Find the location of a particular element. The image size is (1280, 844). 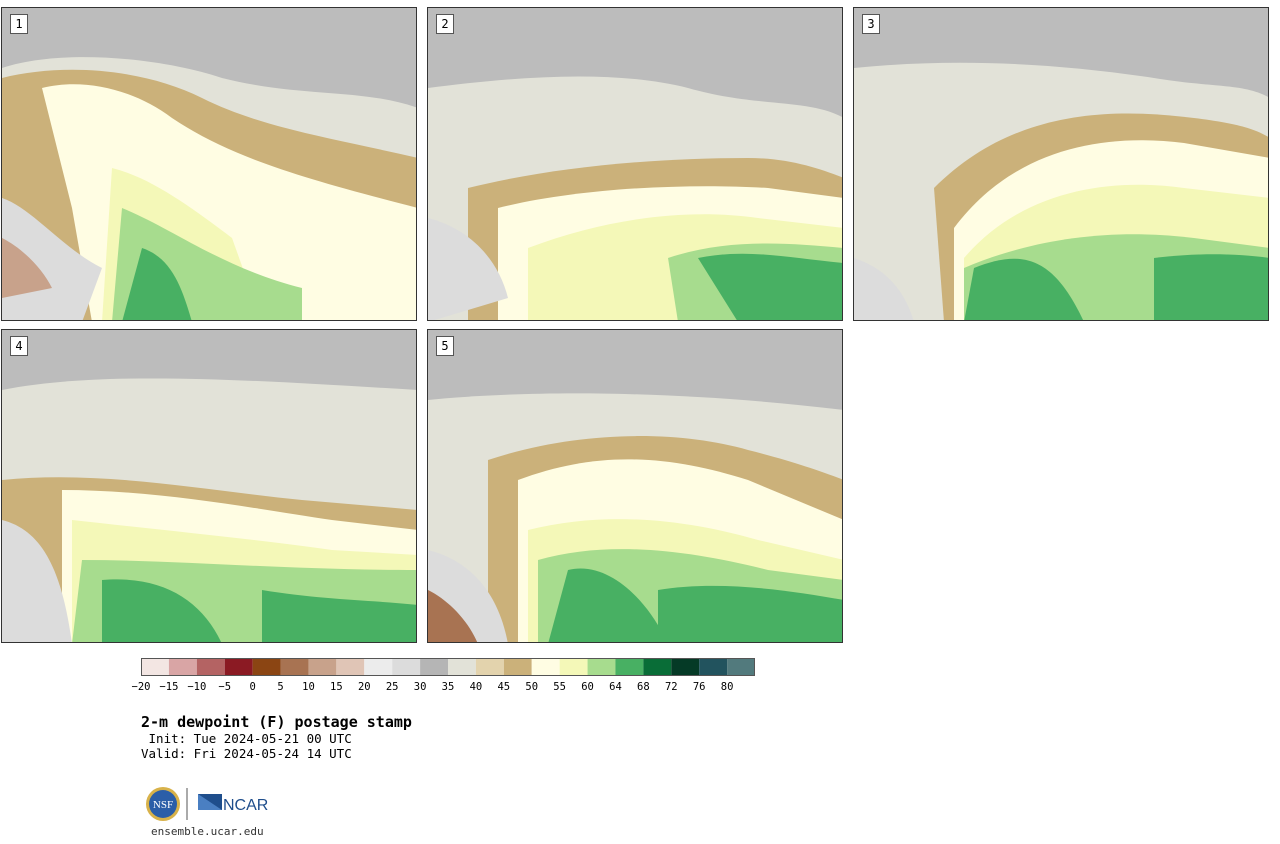

colorbar-tick-label: 25 is located at coordinates (392, 687).